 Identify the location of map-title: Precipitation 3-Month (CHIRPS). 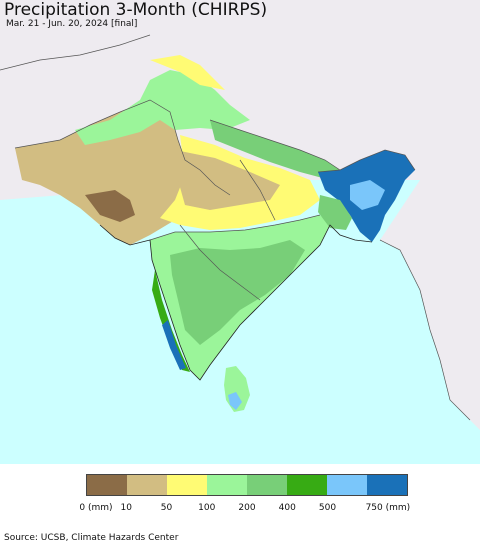
(136, 10).